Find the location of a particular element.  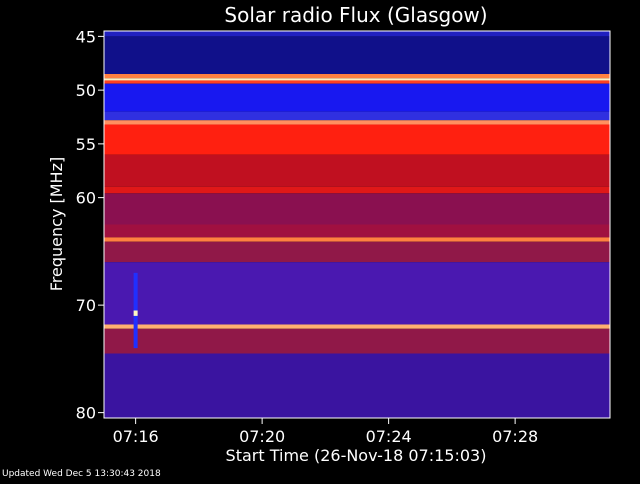

x-tick-label: 07:24 is located at coordinates (389, 436).